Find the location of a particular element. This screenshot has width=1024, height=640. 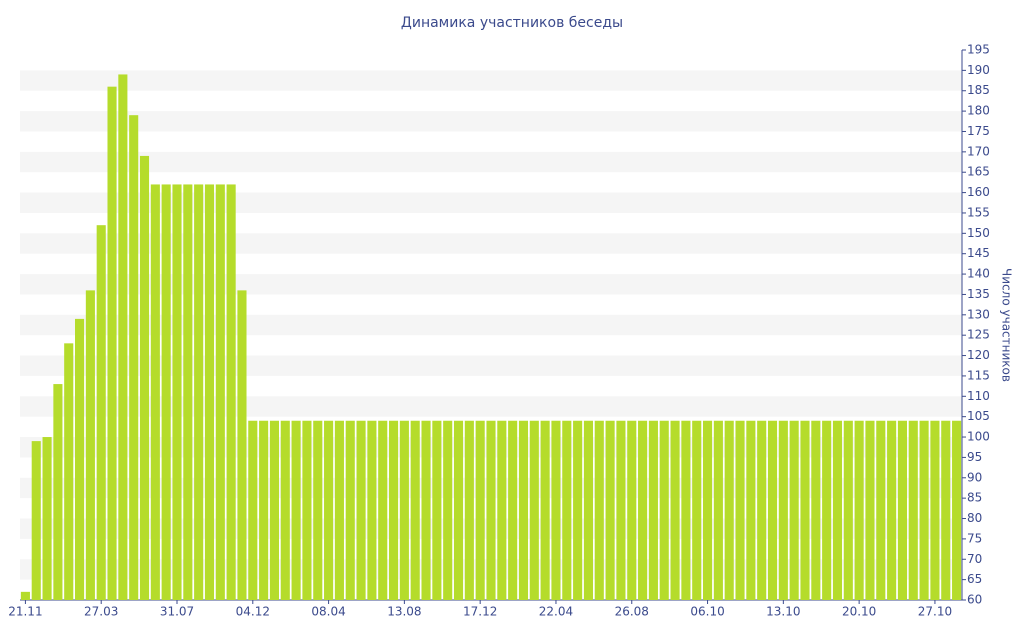

y-tick-label: 60 is located at coordinates (974, 600).